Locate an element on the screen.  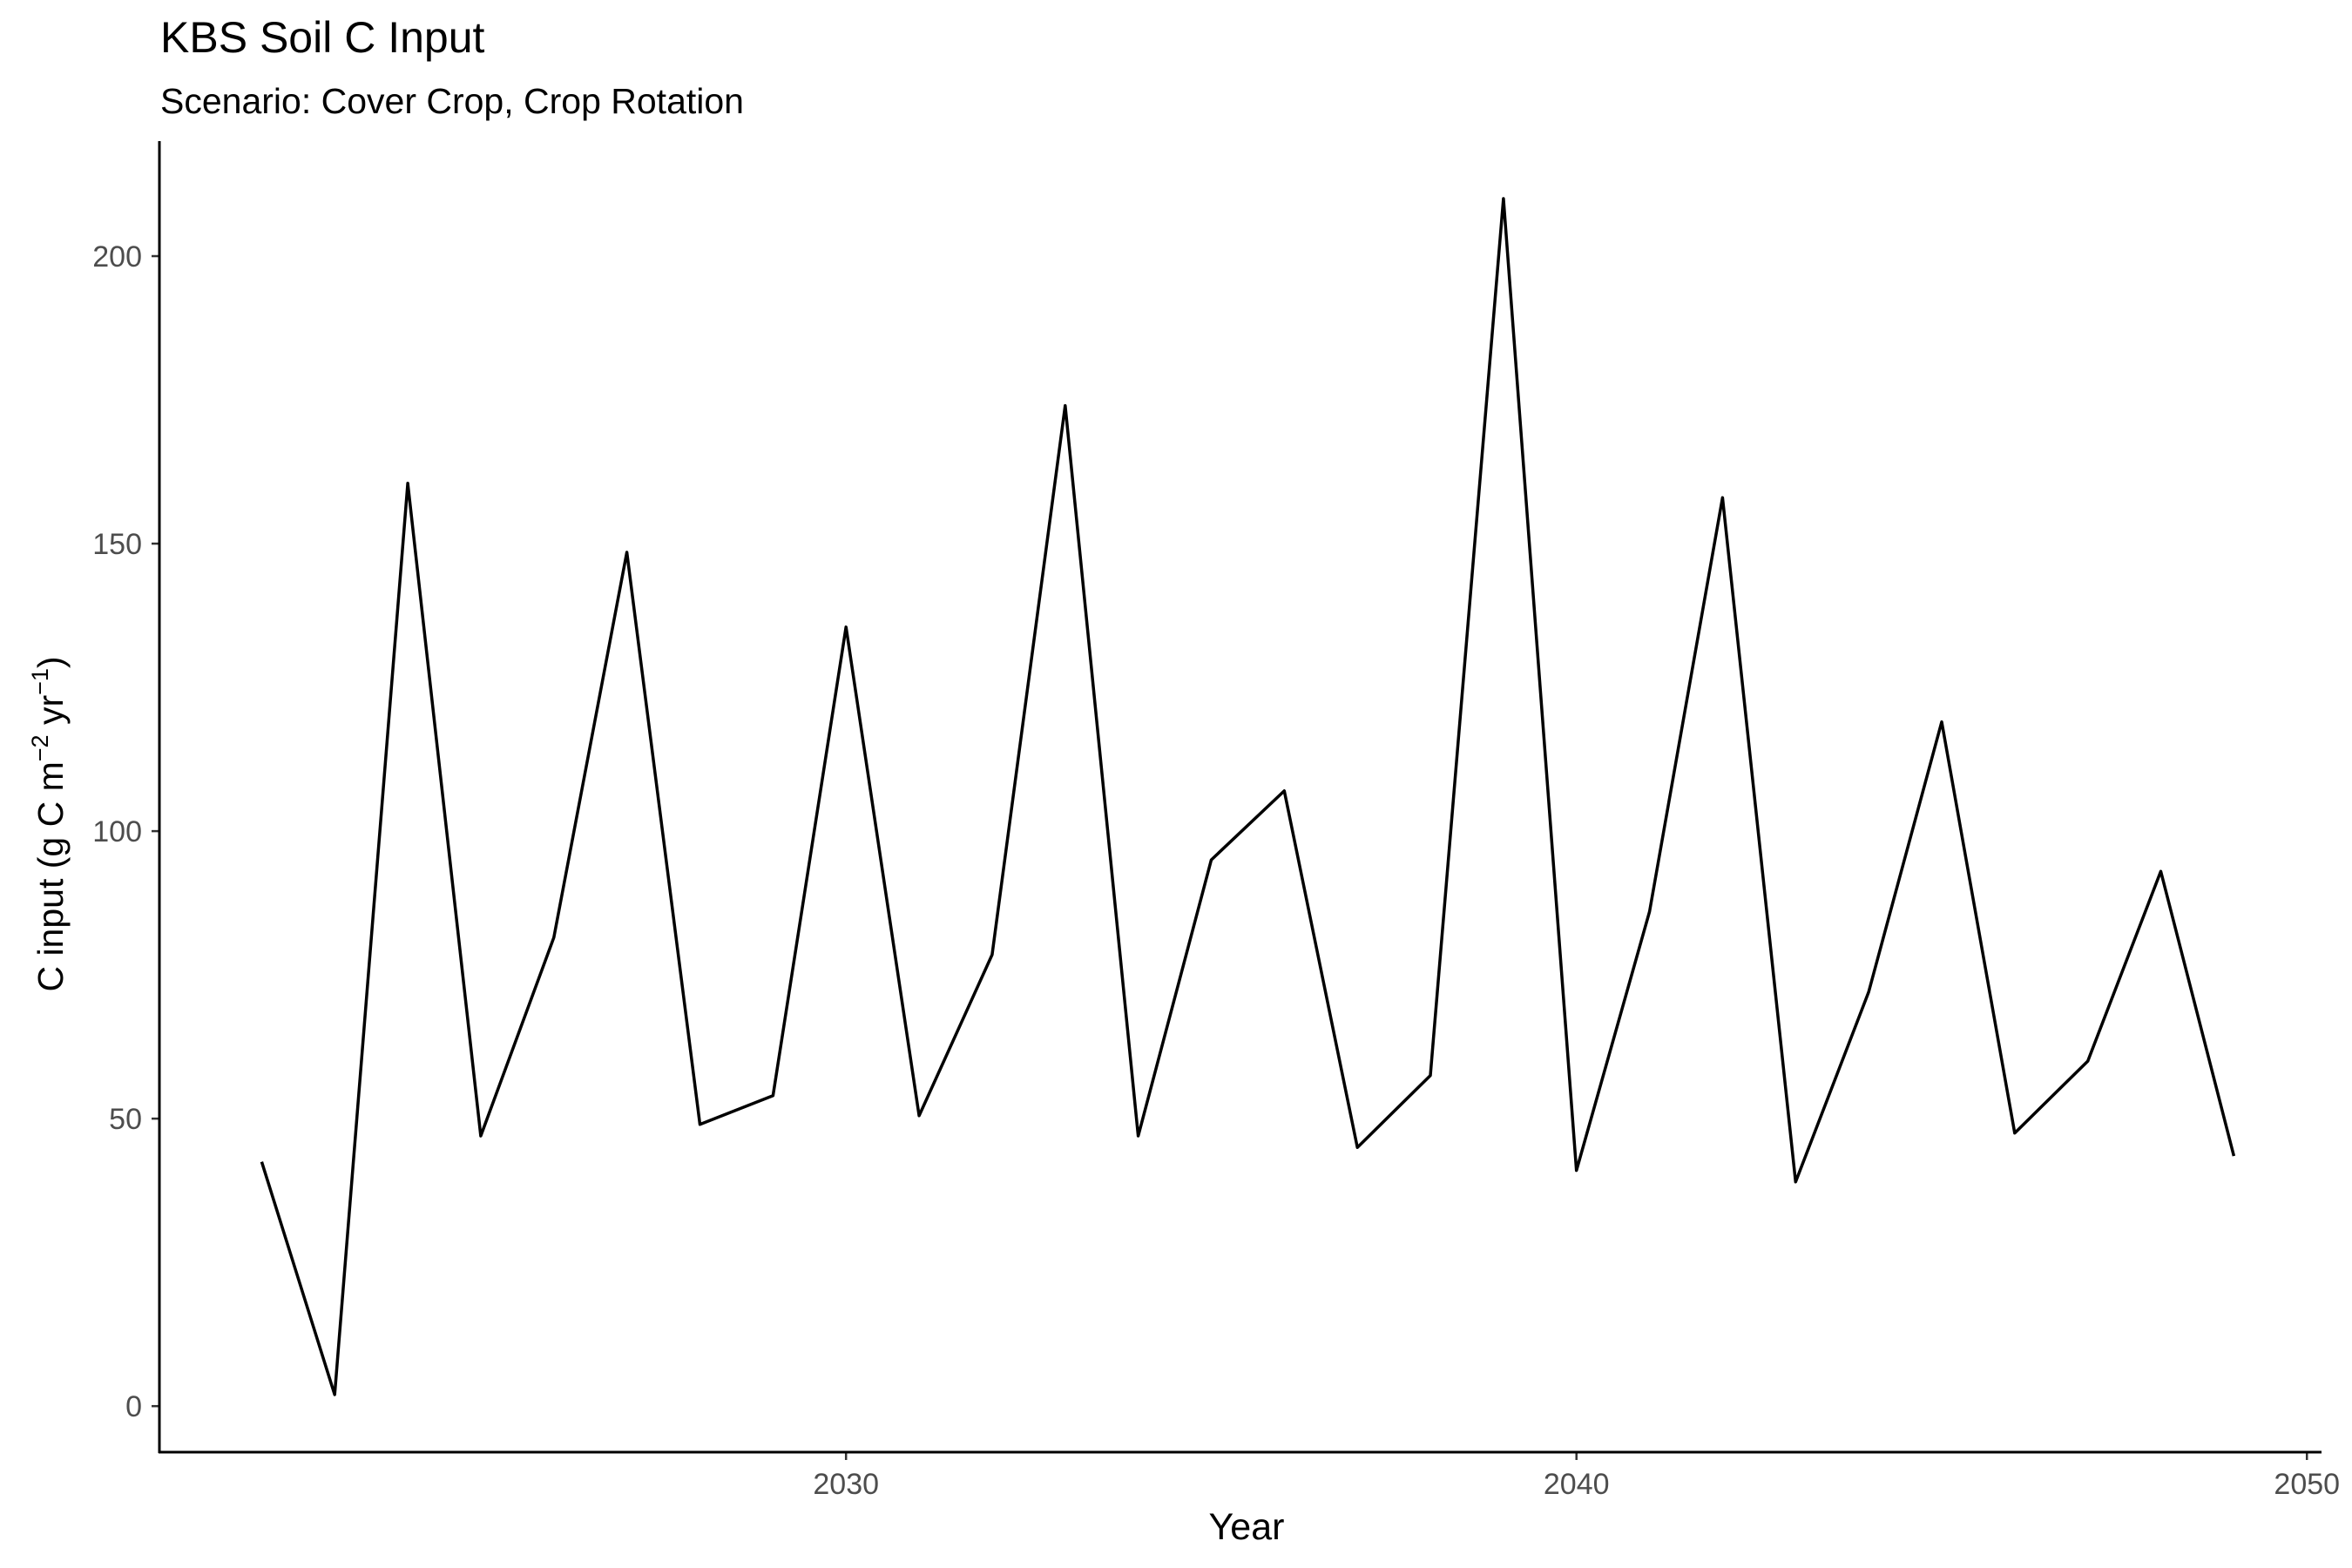
y-axis-label-end: ) is located at coordinates (50, 662).